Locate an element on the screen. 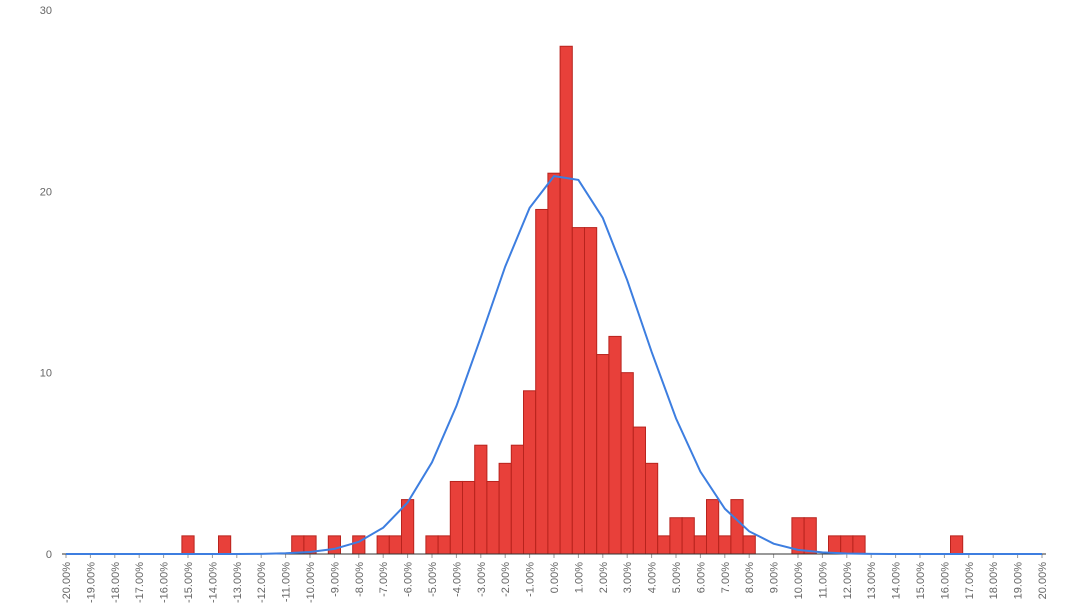 The height and width of the screenshot is (607, 1080). x-tick-label: -15.00% is located at coordinates (189, 582).